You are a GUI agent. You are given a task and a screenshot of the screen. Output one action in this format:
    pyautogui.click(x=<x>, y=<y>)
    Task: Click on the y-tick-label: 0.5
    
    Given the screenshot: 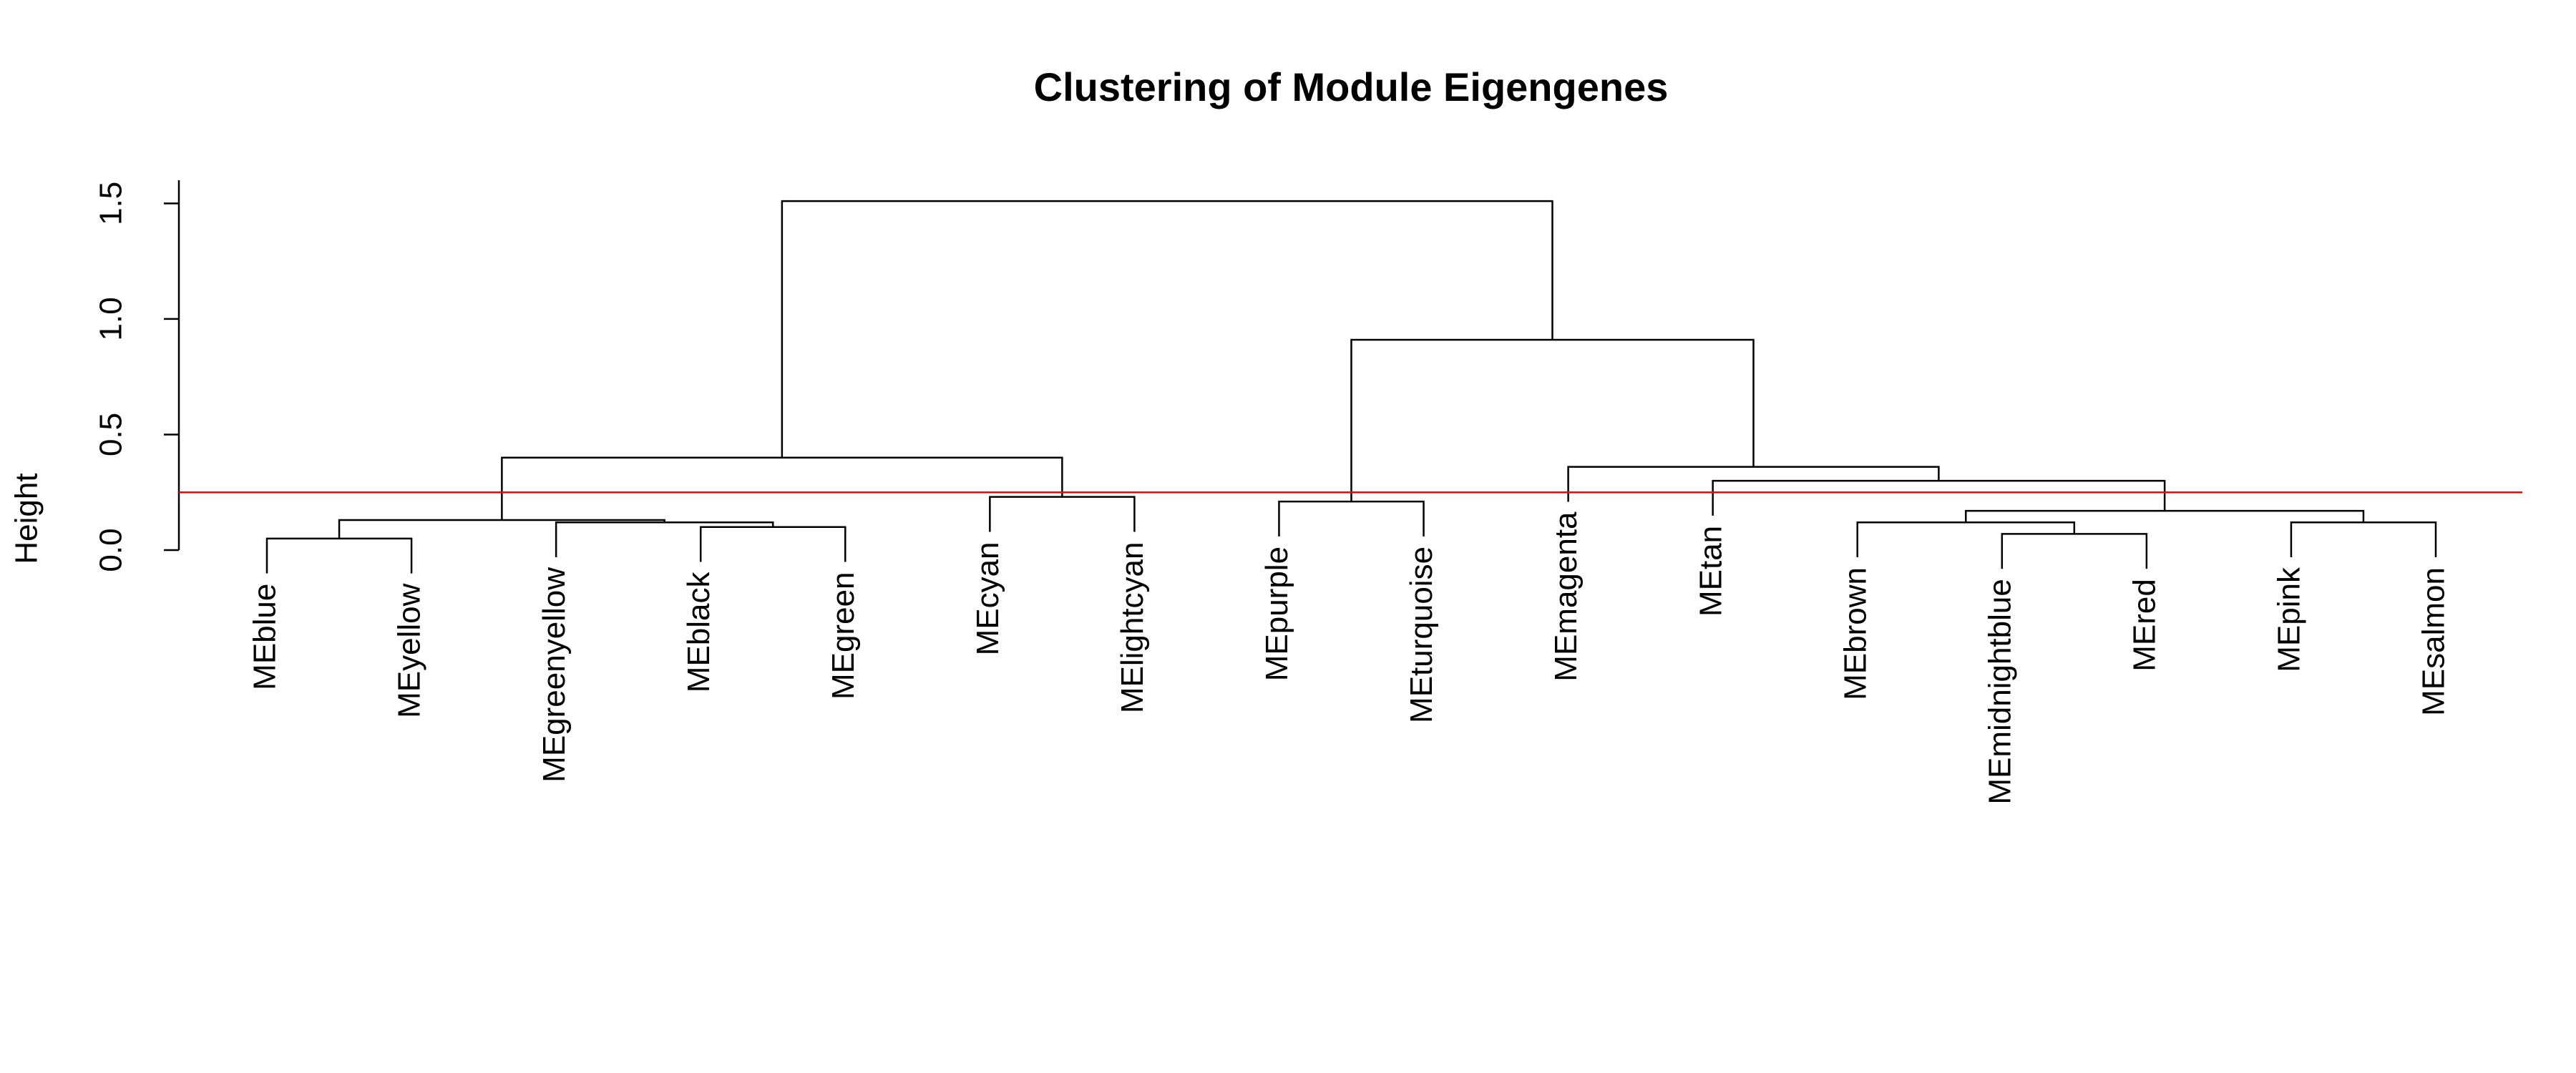 What is the action you would take?
    pyautogui.click(x=111, y=434)
    